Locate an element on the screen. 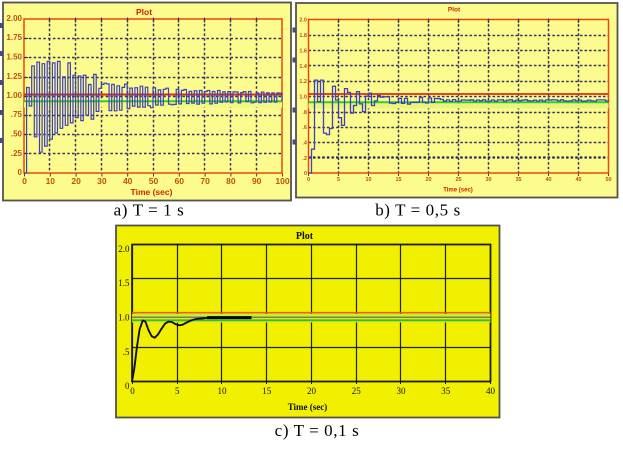 The width and height of the screenshot is (623, 449). svg-text: b) T = 0,5 s is located at coordinates (418, 210).